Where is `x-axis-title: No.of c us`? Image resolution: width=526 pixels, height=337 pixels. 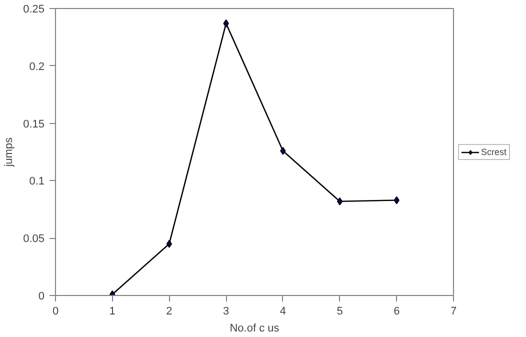 x-axis-title: No.of c us is located at coordinates (255, 328).